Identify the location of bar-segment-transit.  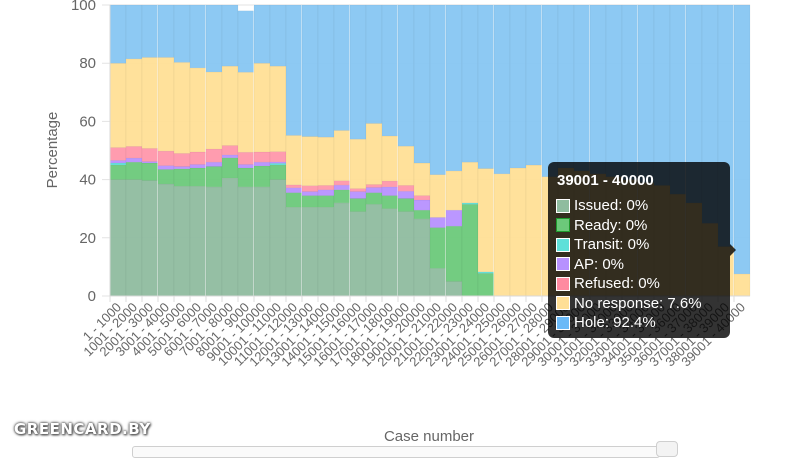
(118, 164).